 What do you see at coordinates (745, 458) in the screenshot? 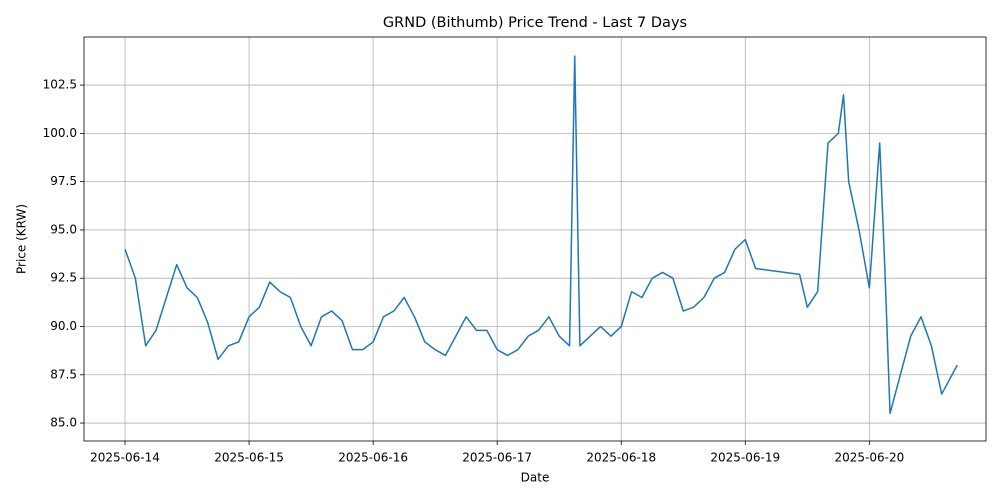
I see `x-tick-label: 2025-06-19` at bounding box center [745, 458].